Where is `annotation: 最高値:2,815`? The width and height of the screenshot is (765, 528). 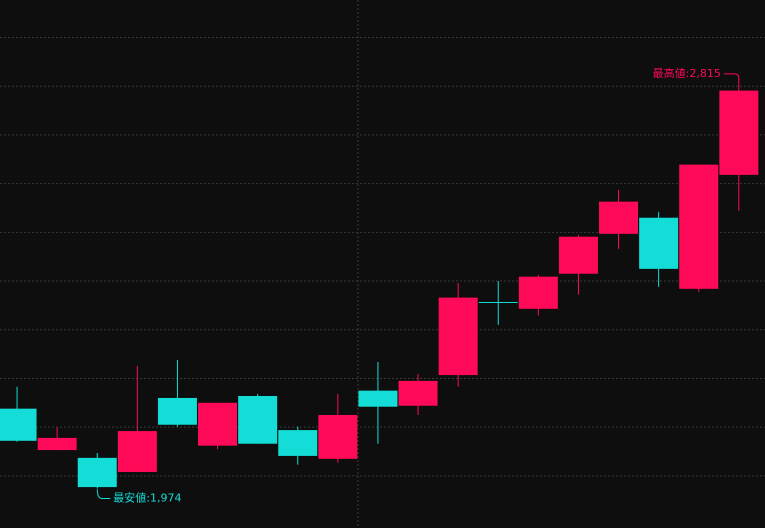 annotation: 最高値:2,815 is located at coordinates (687, 73).